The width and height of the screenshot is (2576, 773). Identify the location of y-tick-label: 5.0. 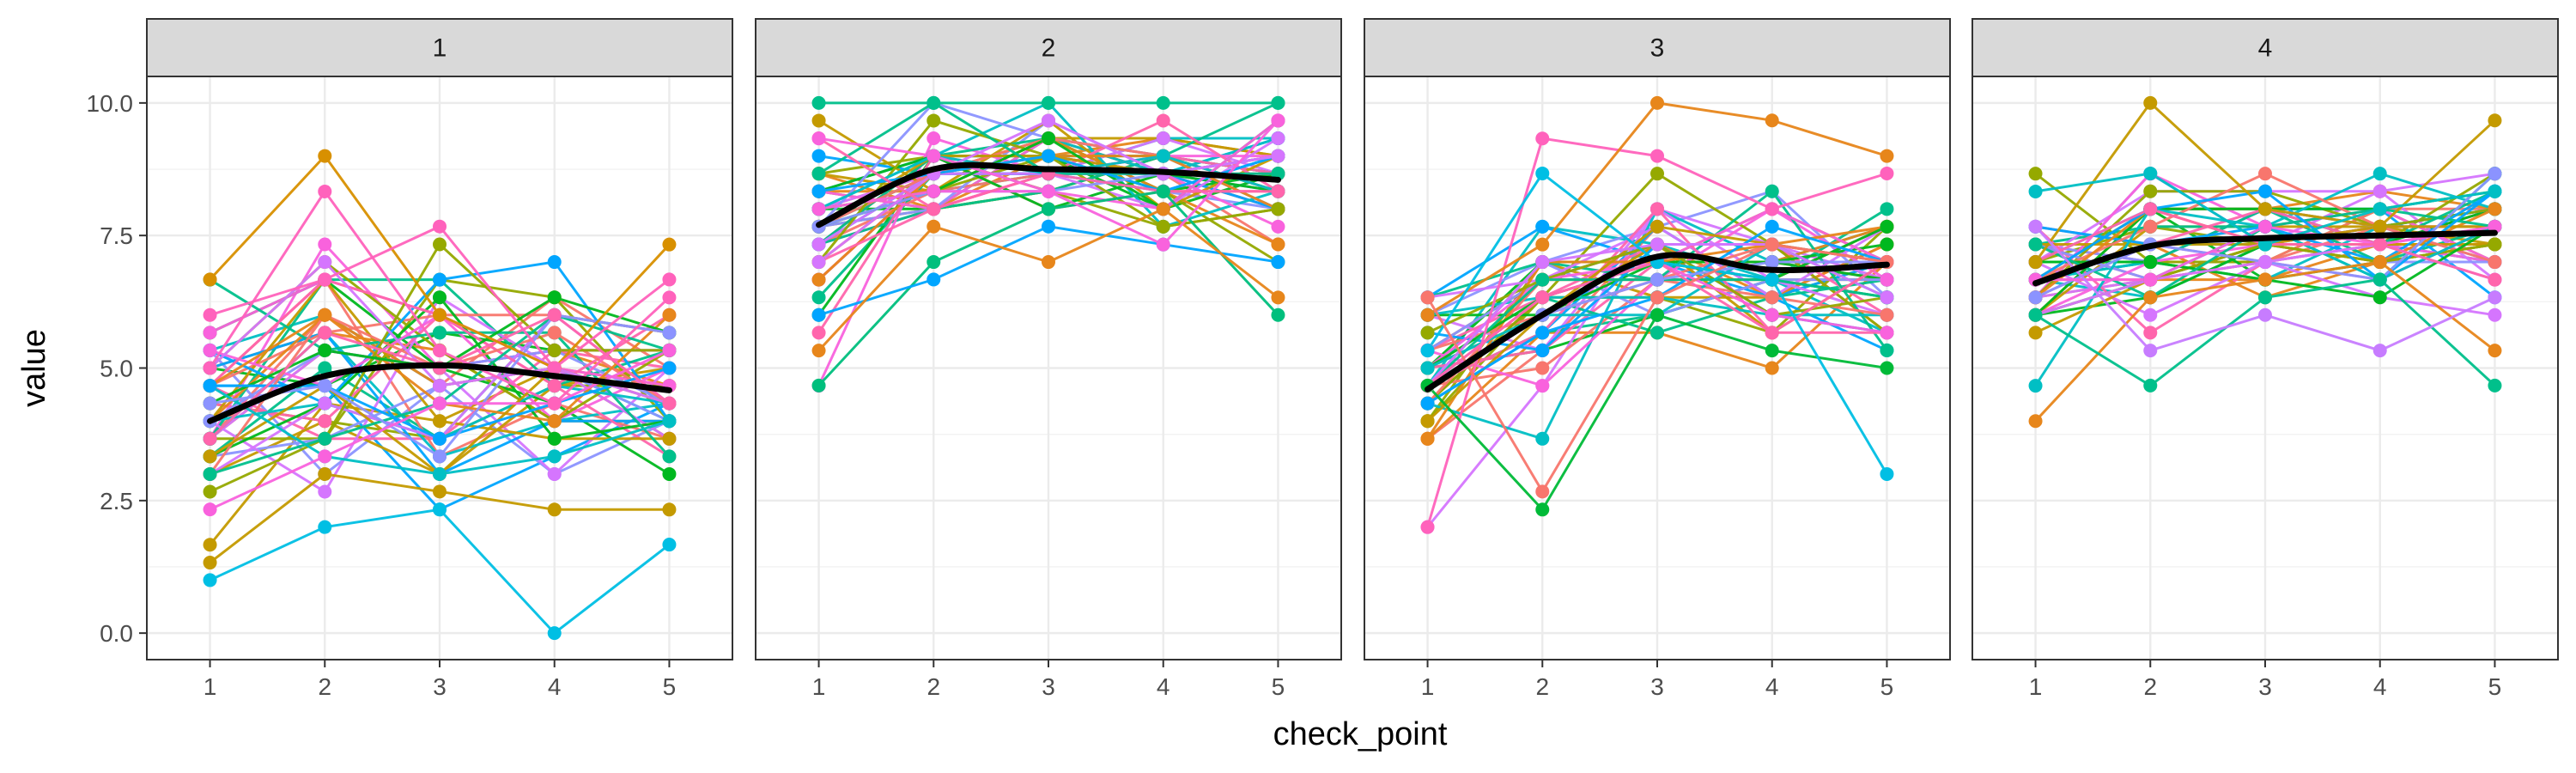
(117, 369).